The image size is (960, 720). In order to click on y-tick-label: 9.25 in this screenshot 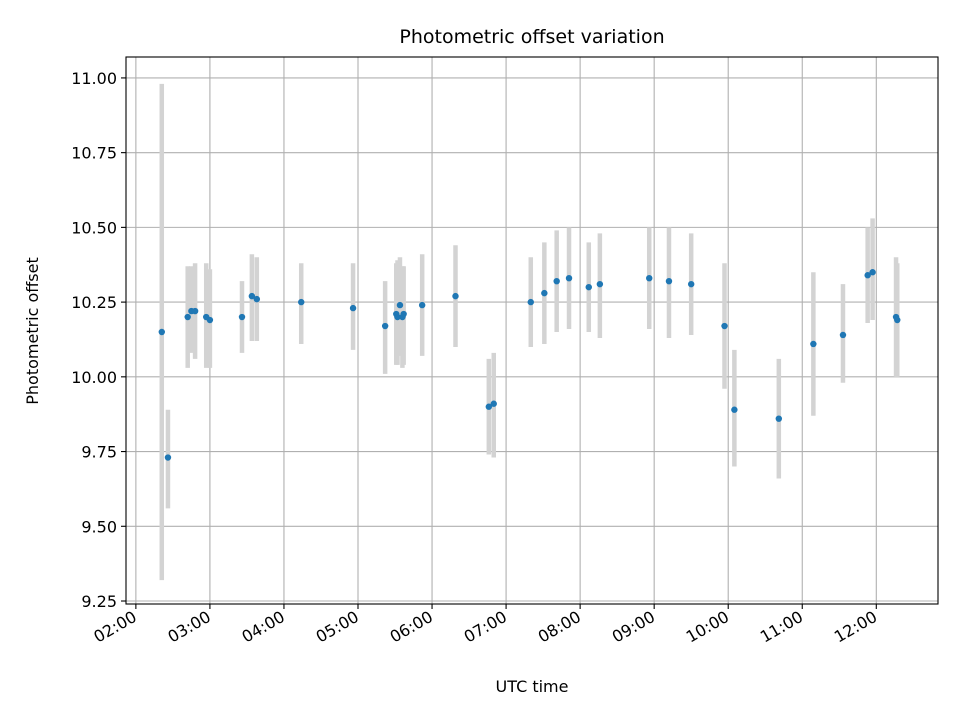, I will do `click(99, 601)`.